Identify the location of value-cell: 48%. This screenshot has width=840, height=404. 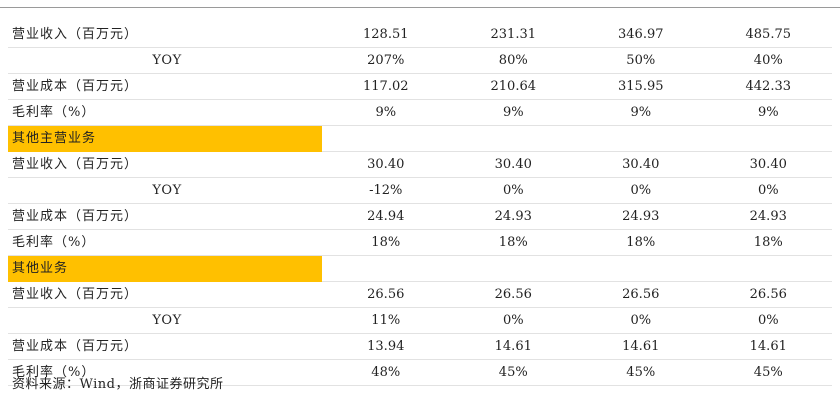
(386, 372).